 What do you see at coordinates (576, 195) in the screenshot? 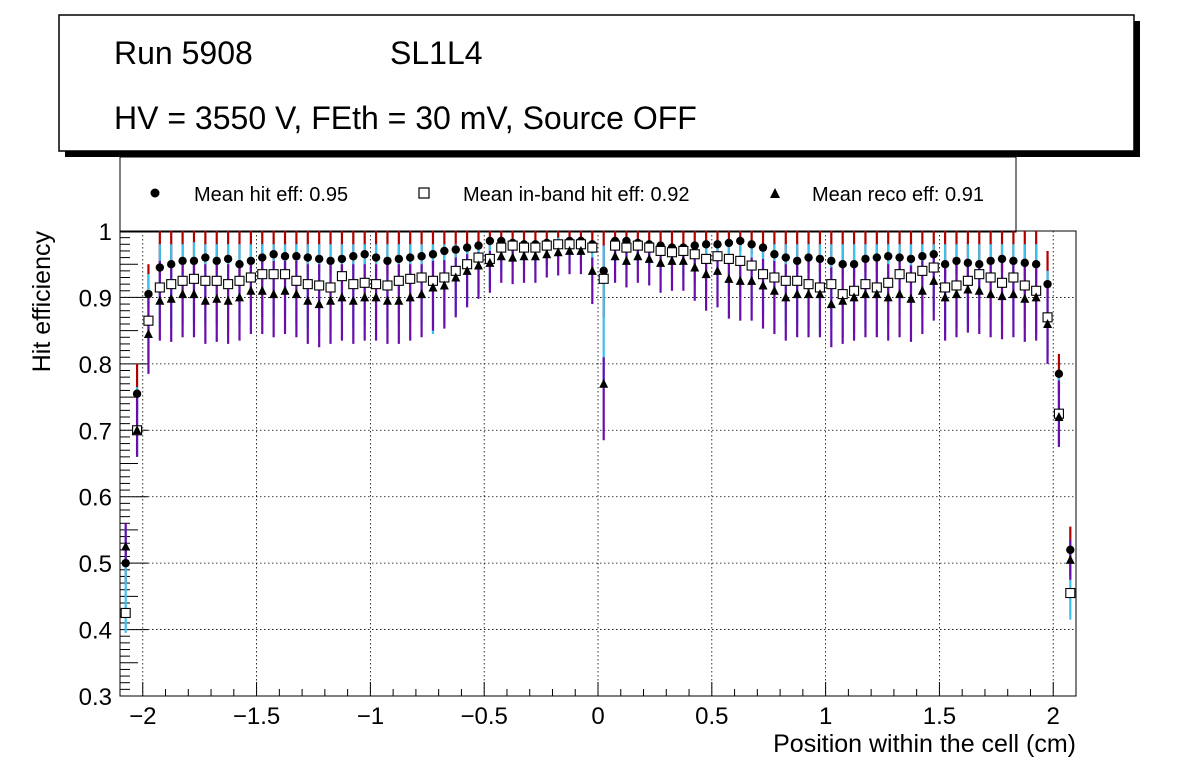
I see `legend-label-inband: Mean in-band hit eff: 0.92` at bounding box center [576, 195].